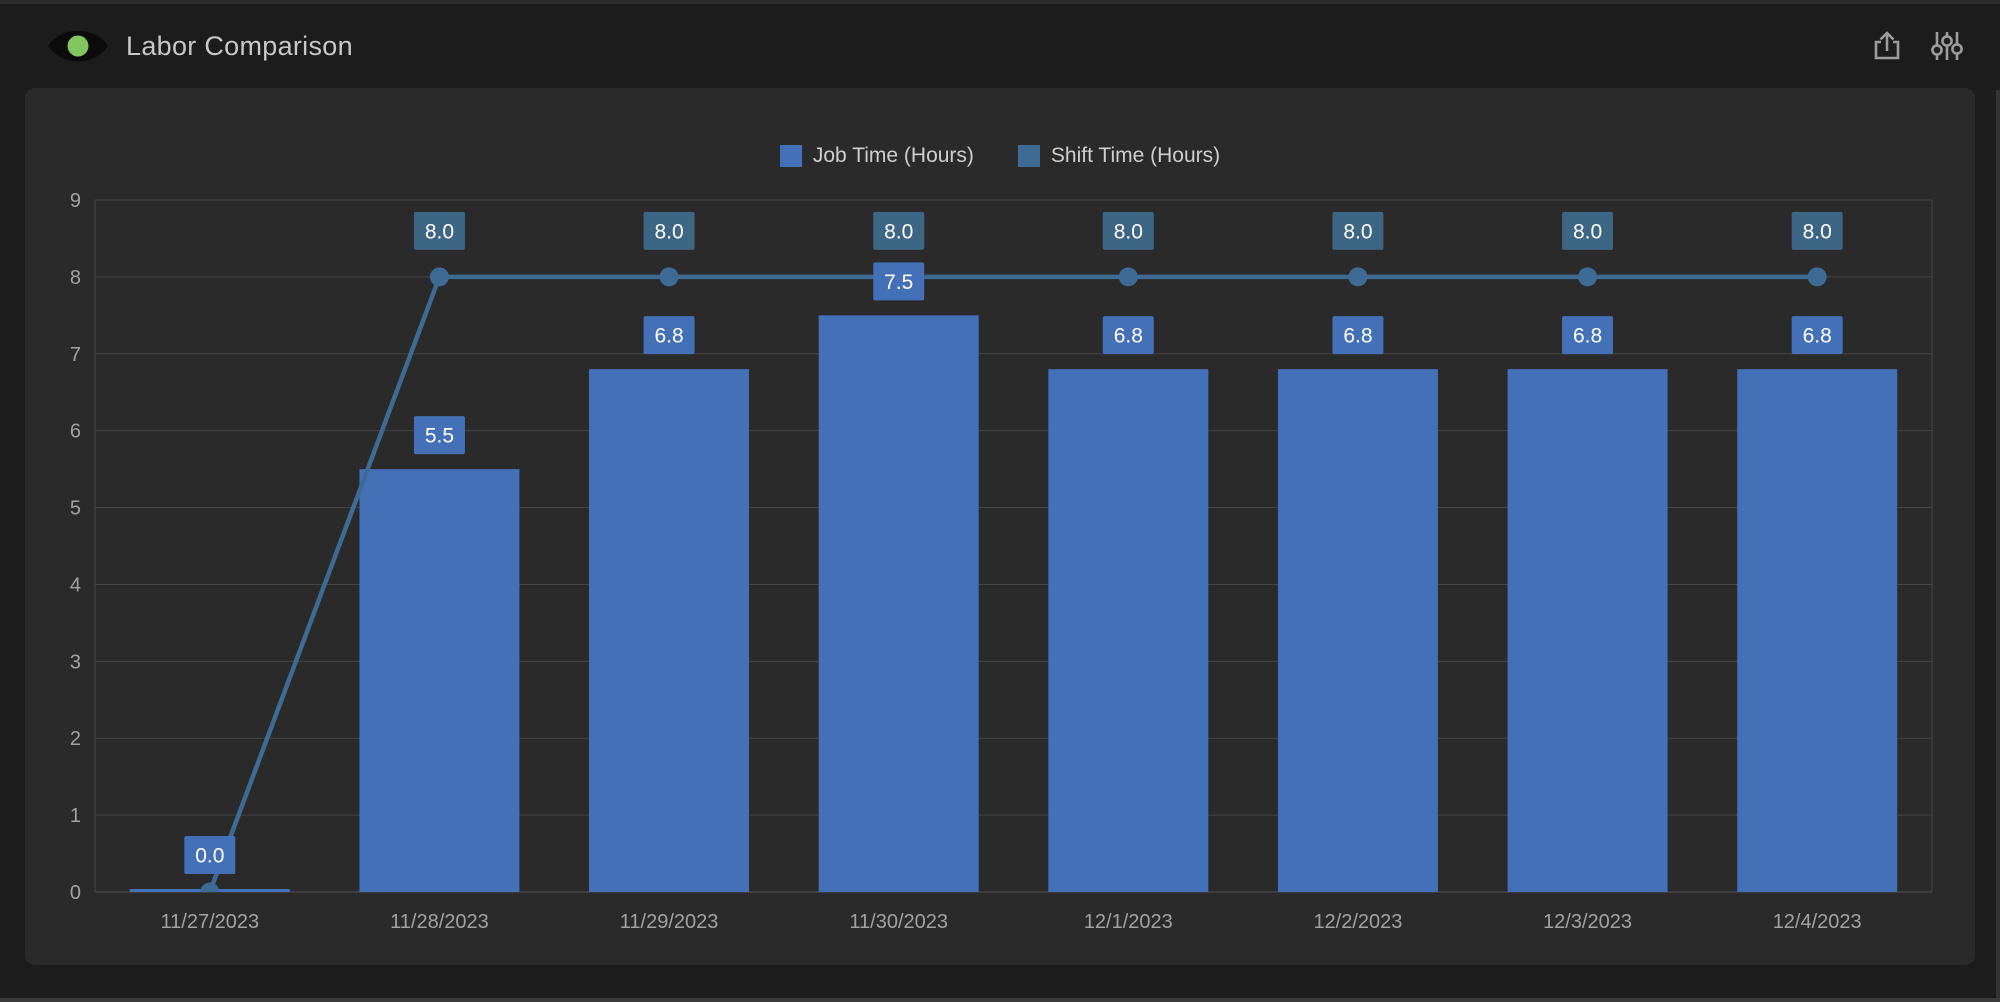 Image resolution: width=2000 pixels, height=1002 pixels. I want to click on widget-top-border, so click(1000, 2).